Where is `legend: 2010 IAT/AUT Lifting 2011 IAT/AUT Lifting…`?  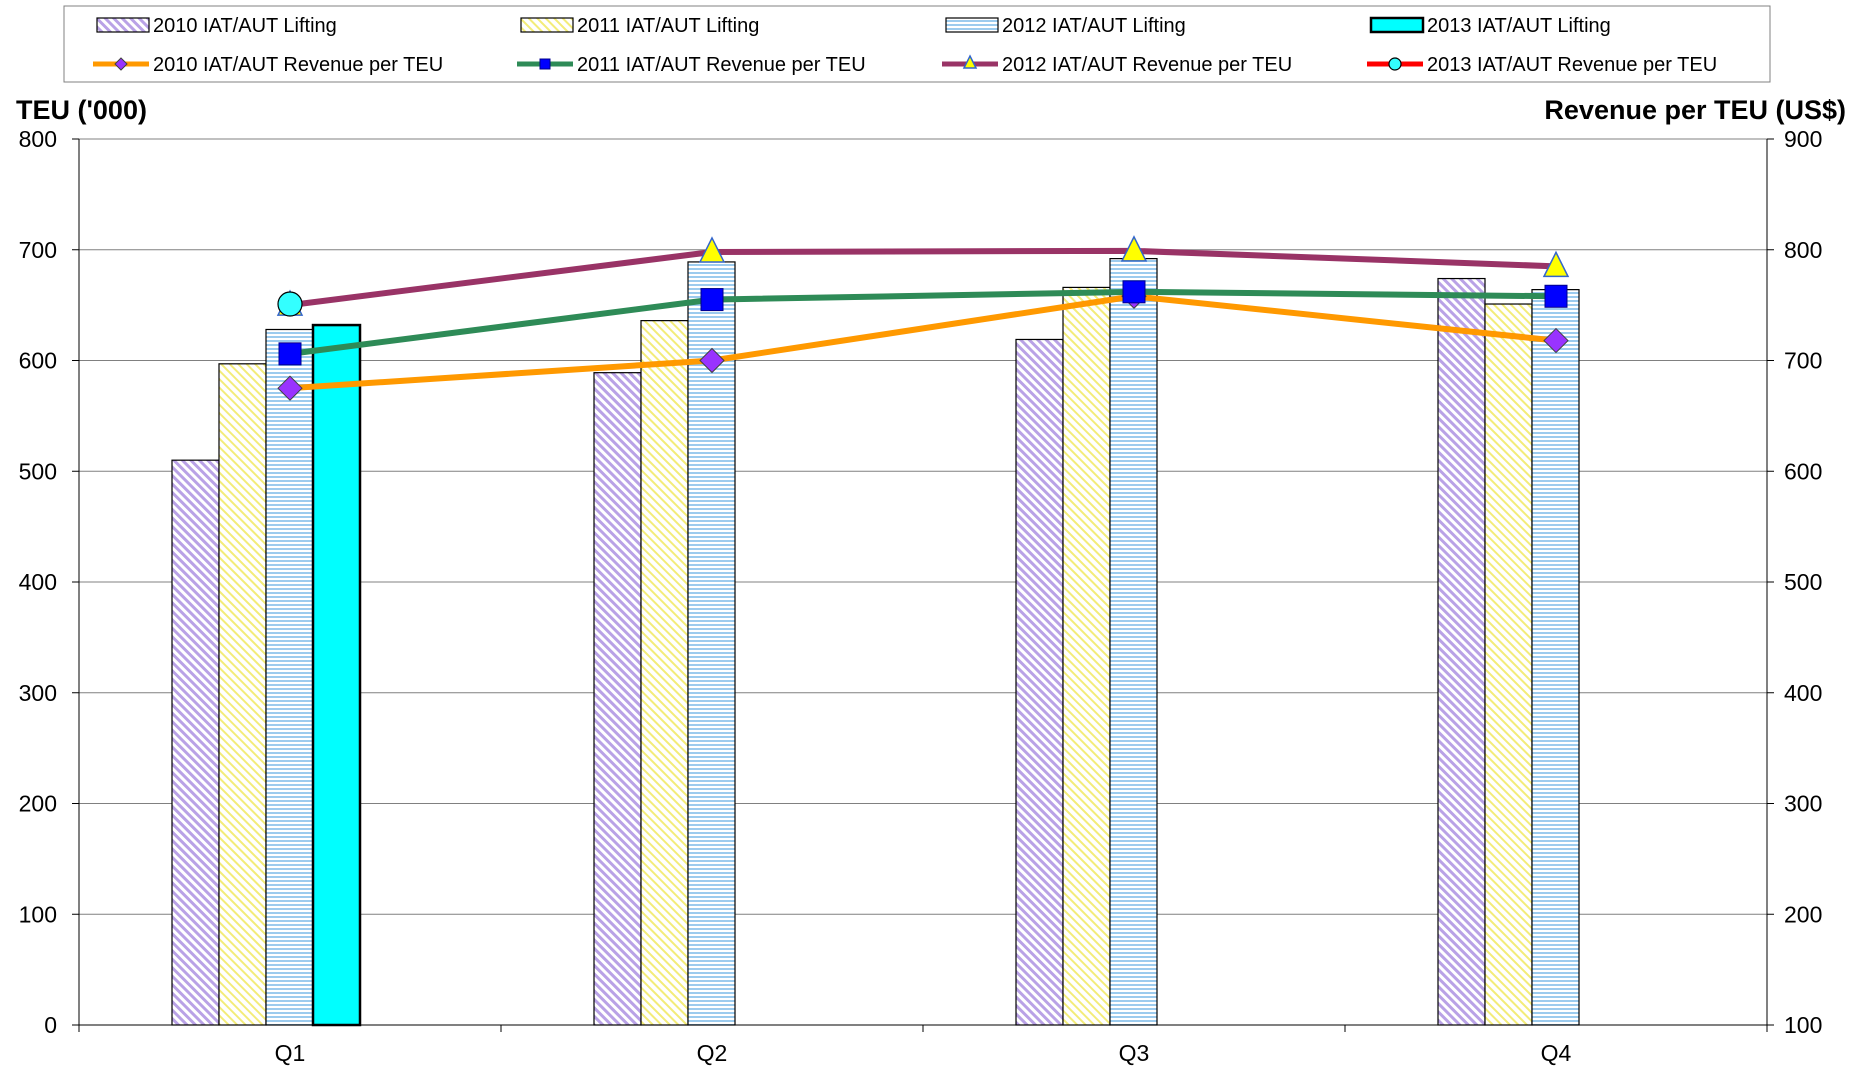 legend: 2010 IAT/AUT Lifting 2011 IAT/AUT Lifting… is located at coordinates (905, 45).